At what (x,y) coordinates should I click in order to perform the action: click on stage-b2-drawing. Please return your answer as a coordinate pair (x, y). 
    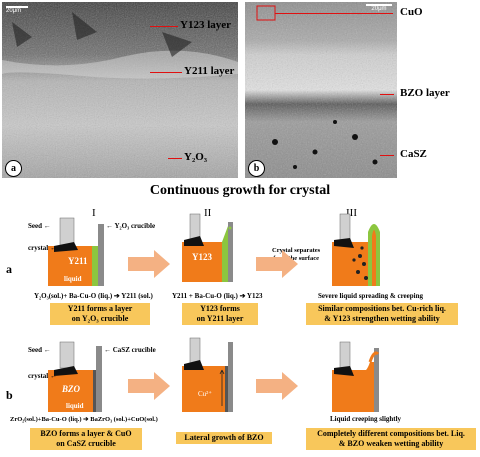
    Looking at the image, I should click on (207, 374).